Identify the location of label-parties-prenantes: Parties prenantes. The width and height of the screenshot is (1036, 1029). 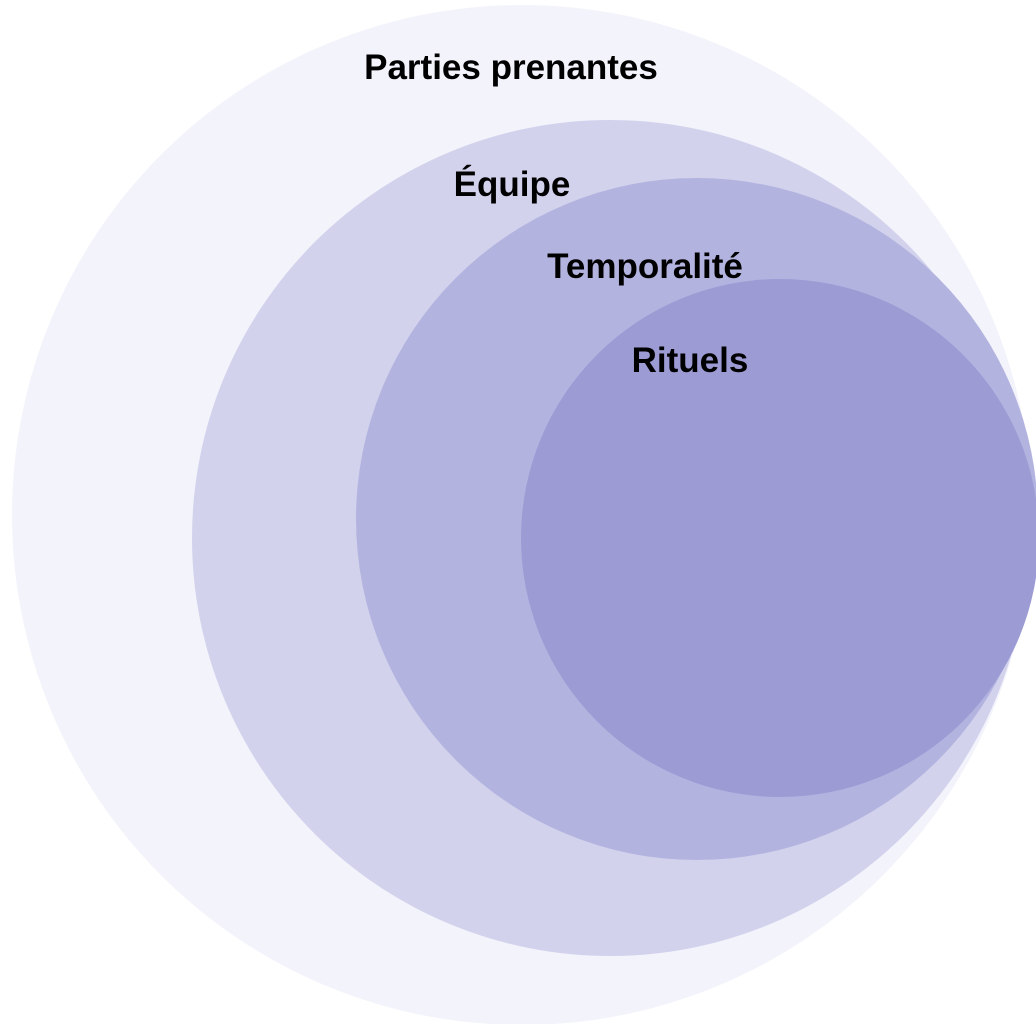
(511, 67).